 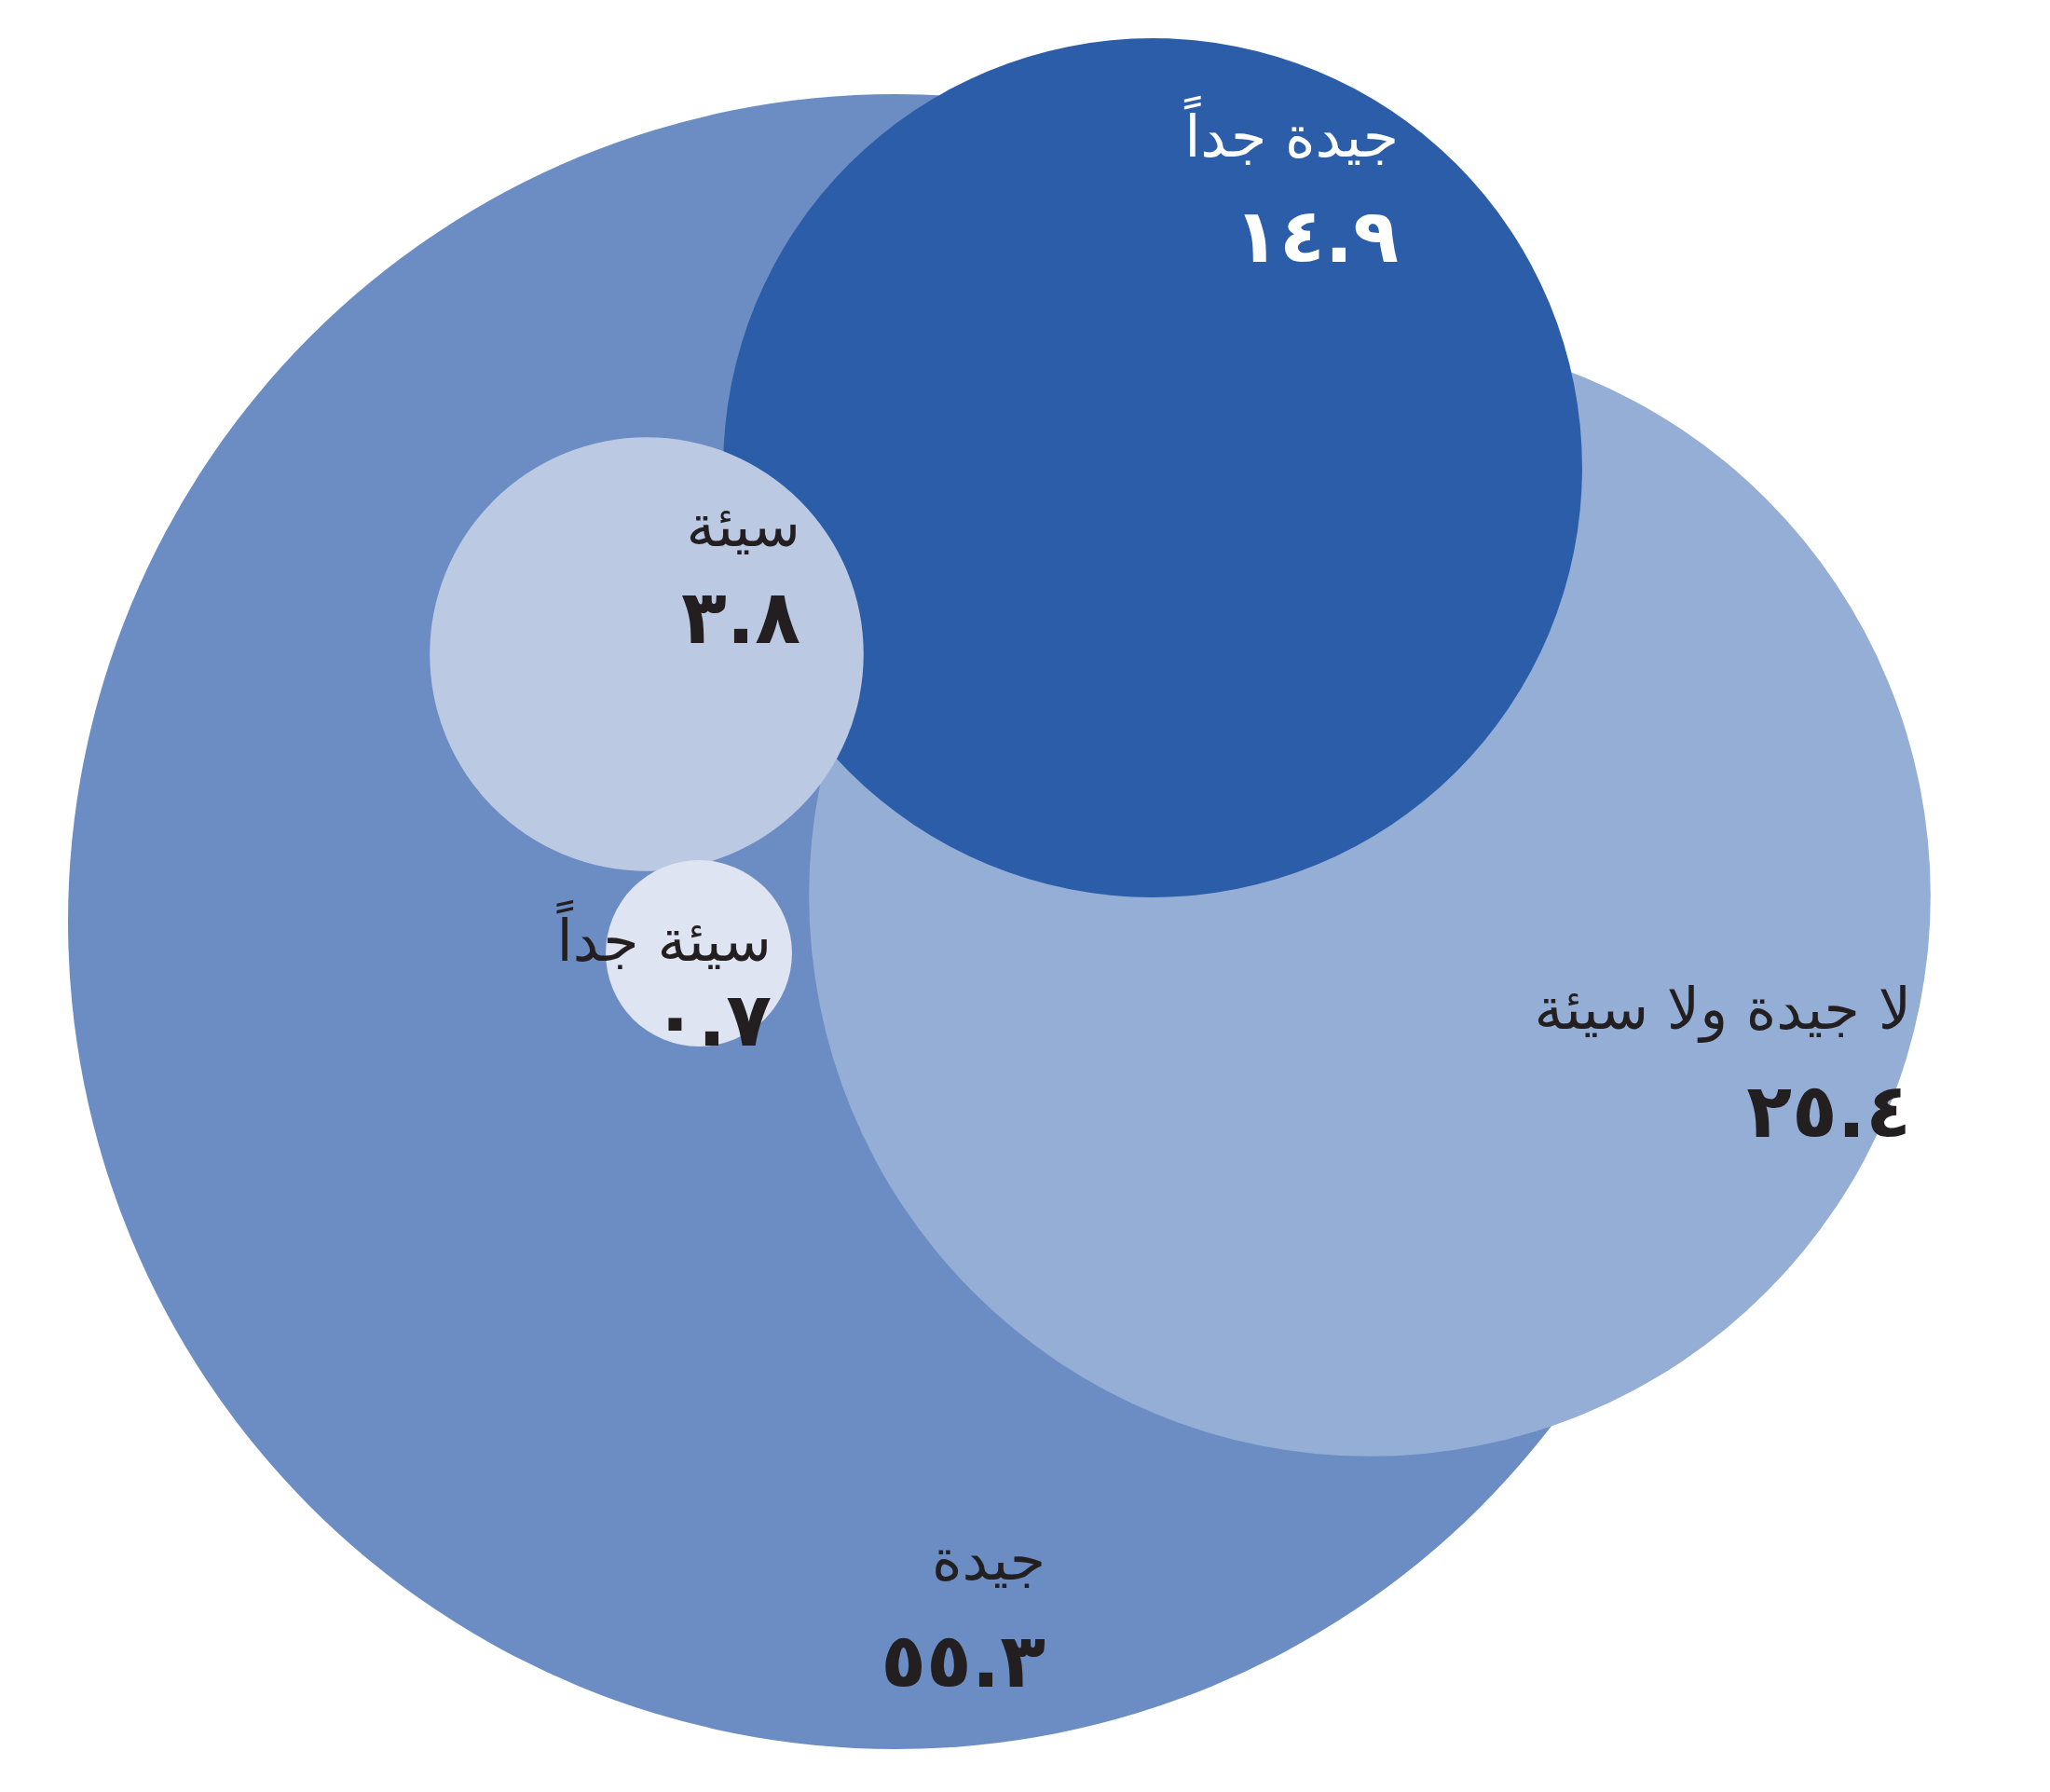 I want to click on data-label: ٥٥.٣, so click(x=963, y=1661).